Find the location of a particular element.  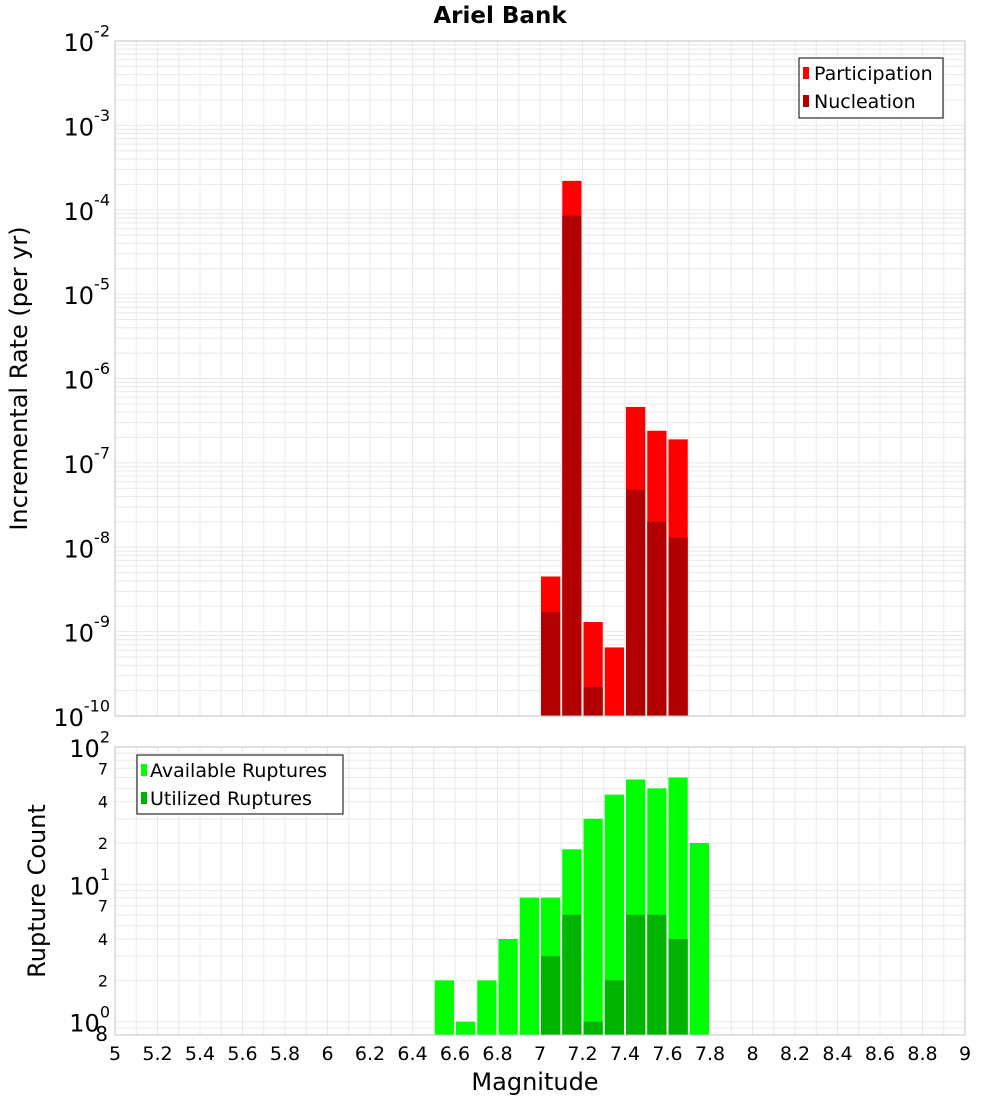

rate-legend-box is located at coordinates (871, 88).